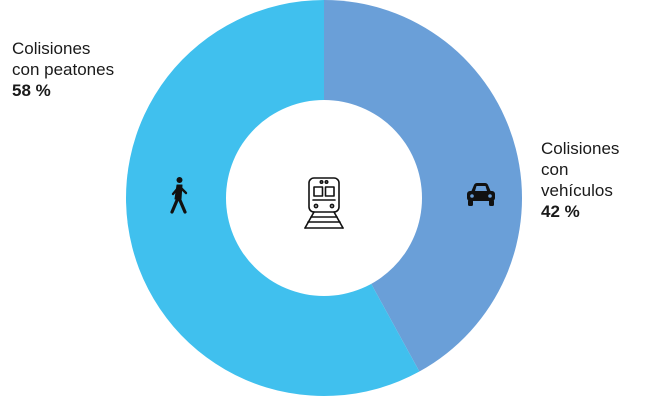 This screenshot has height=398, width=652. I want to click on slice-label-line: con peatones, so click(63, 69).